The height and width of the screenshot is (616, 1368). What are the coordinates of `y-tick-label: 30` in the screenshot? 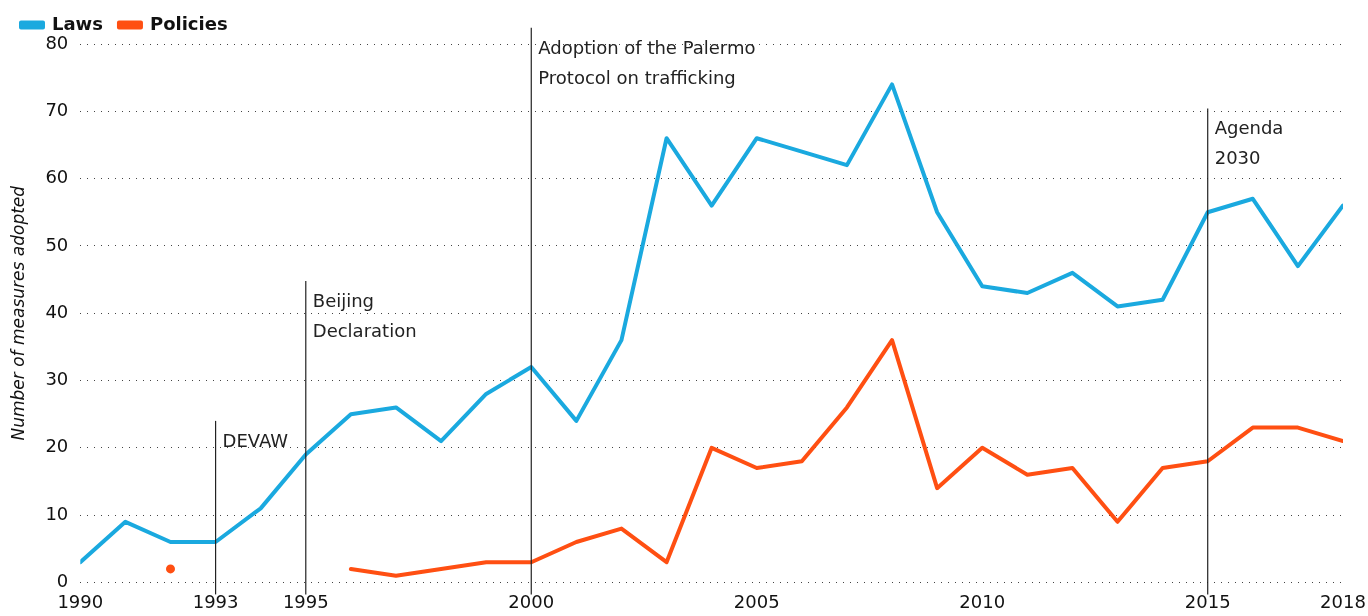 It's located at (57, 379).